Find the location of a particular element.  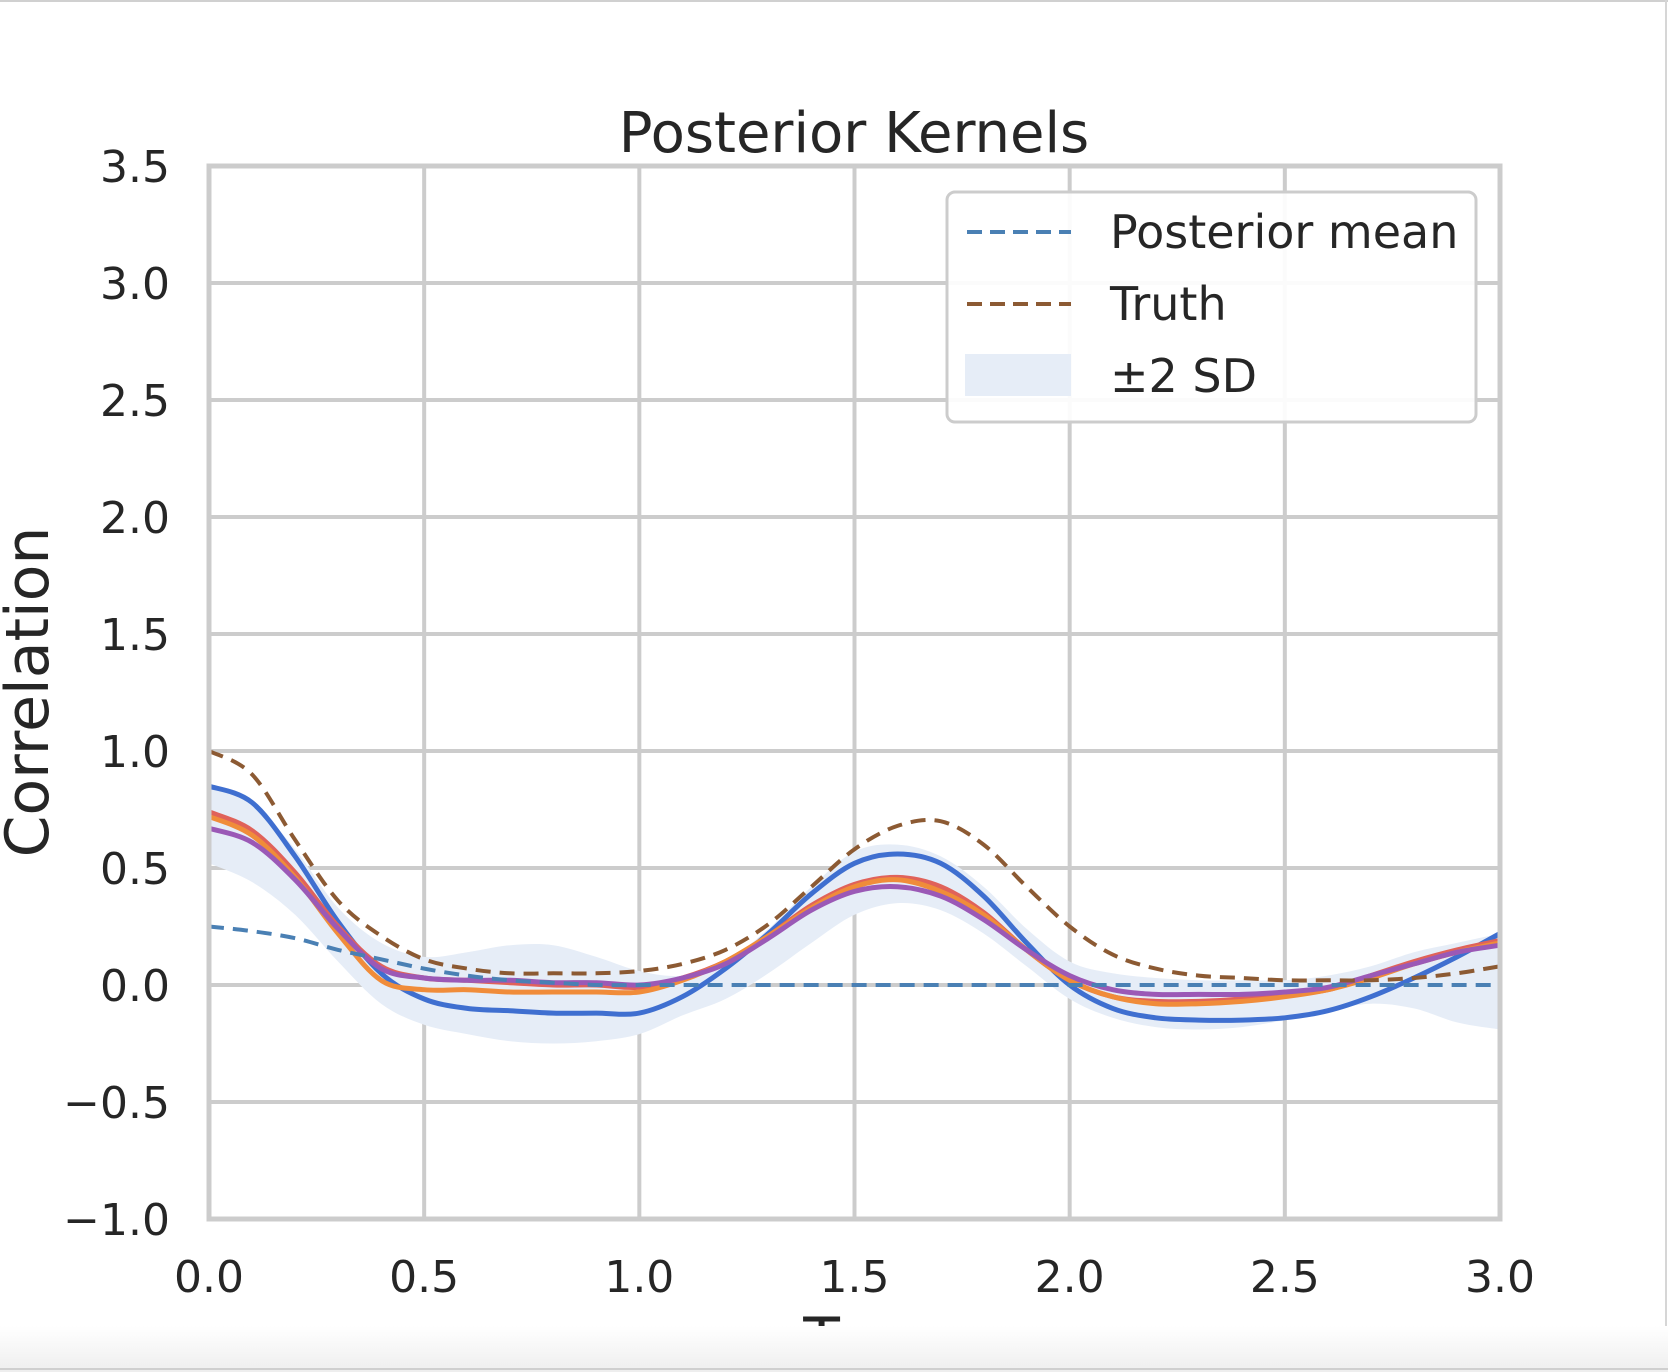

y-tick-label: 3.0 is located at coordinates (135, 284).